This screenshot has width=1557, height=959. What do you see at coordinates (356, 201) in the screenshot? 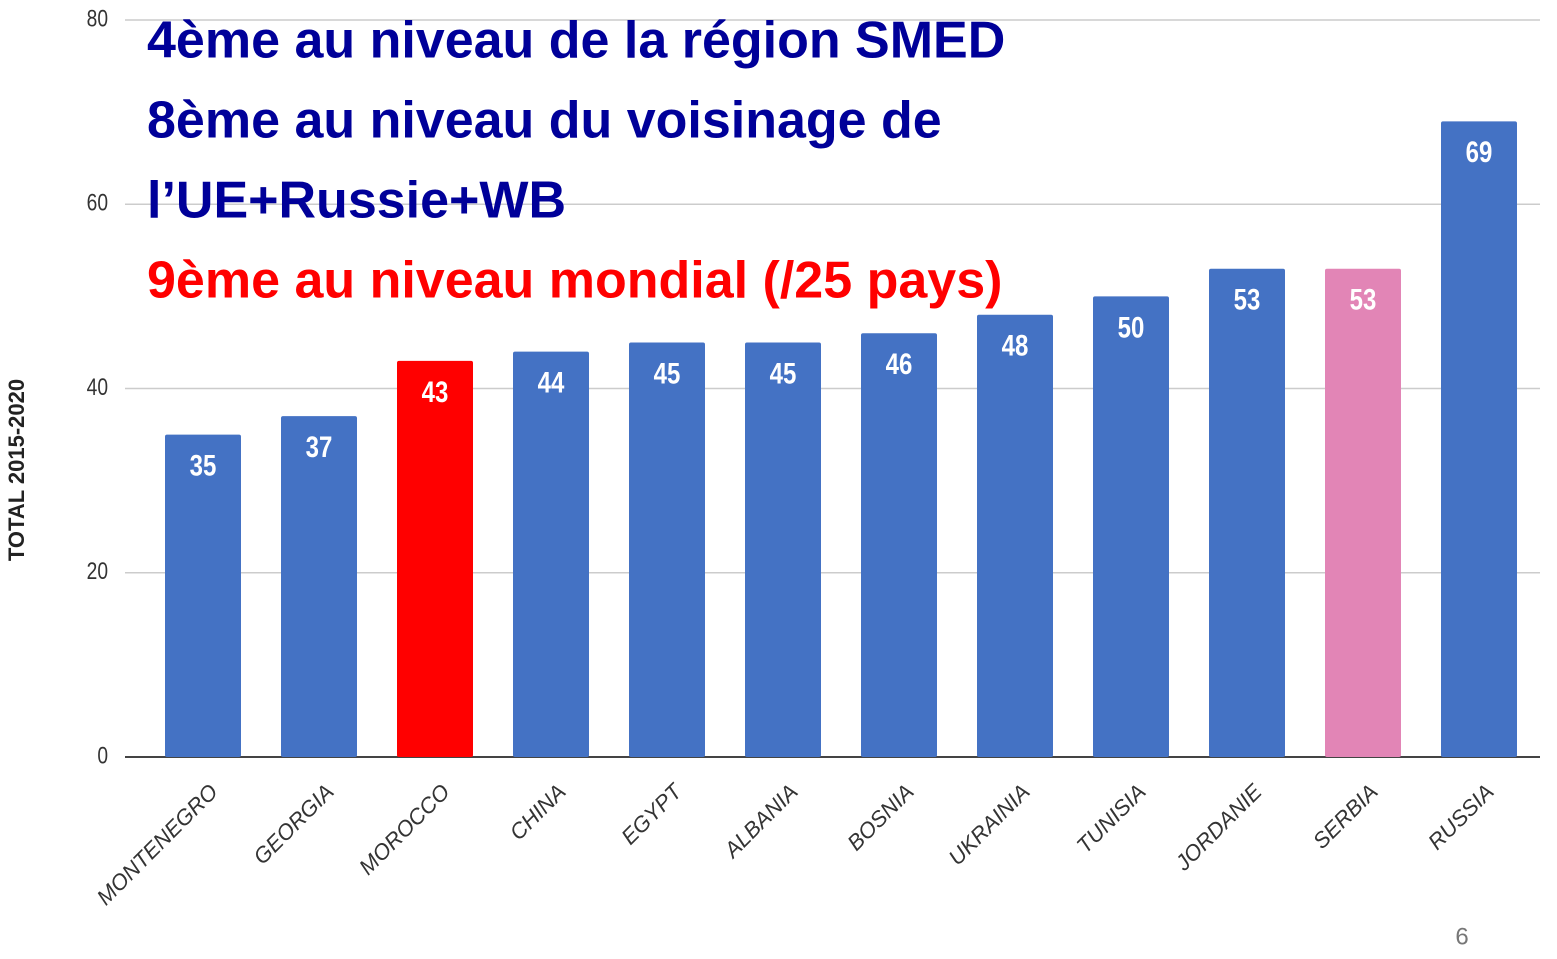
I see `annotation: l’UE+Russie+WB` at bounding box center [356, 201].